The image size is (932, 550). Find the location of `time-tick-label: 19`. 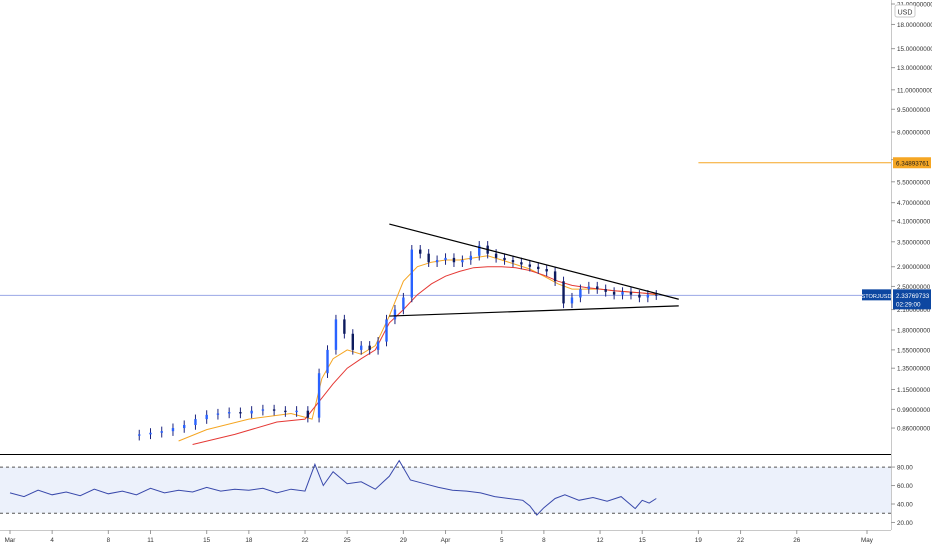

time-tick-label: 19 is located at coordinates (699, 540).